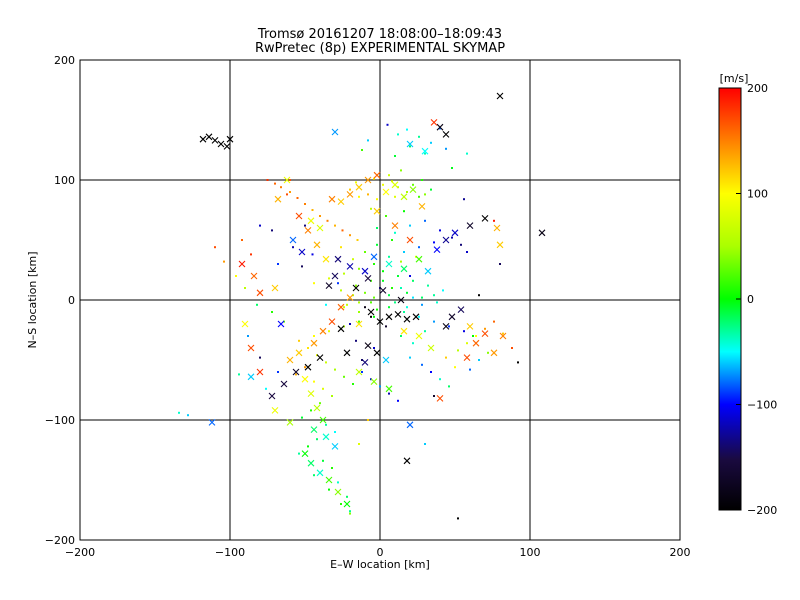  Describe the element at coordinates (734, 78) in the screenshot. I see `colorbar-label: [m/s]` at that location.